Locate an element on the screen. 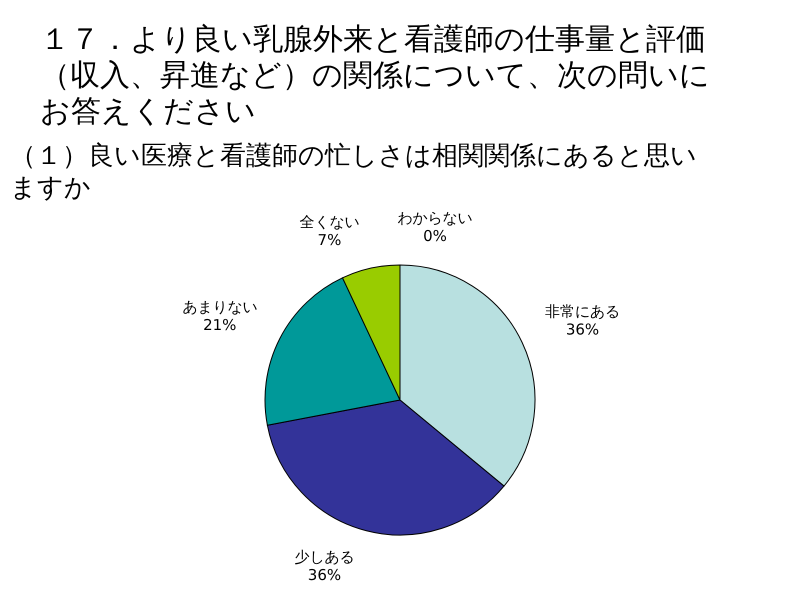 The width and height of the screenshot is (800, 600). slice-label: 非常にある is located at coordinates (582, 311).